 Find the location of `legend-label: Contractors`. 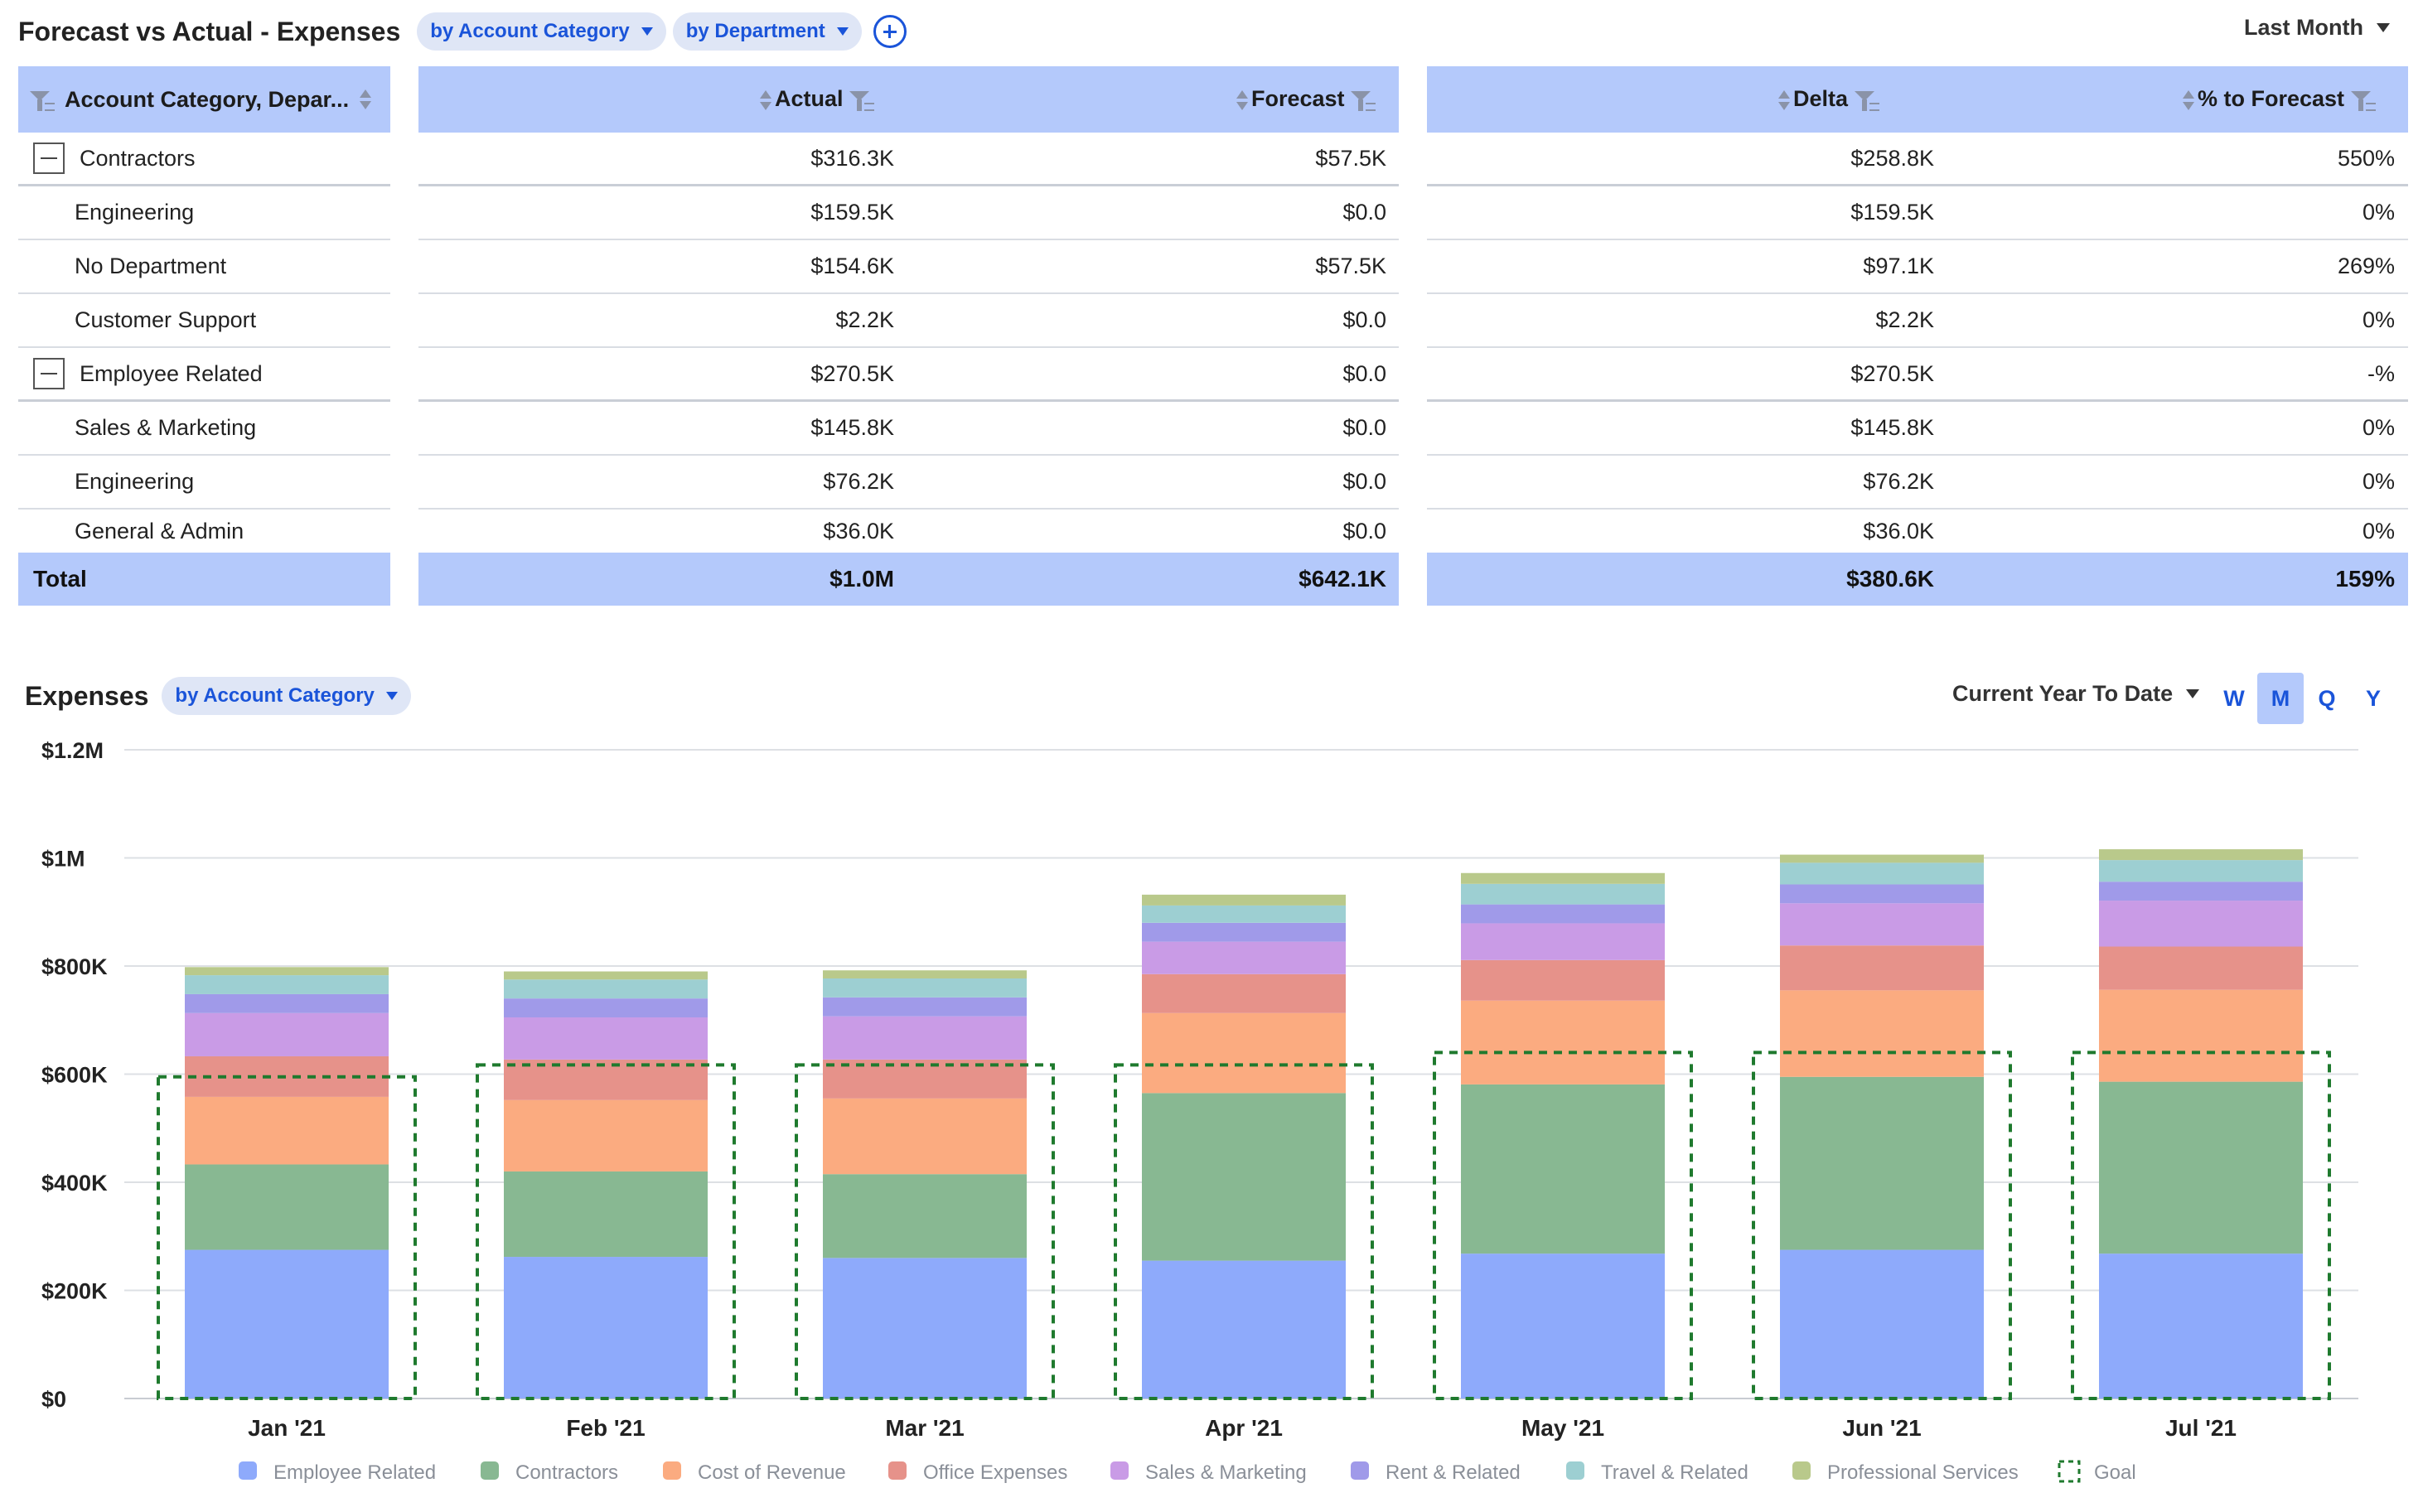

legend-label: Contractors is located at coordinates (566, 1472).